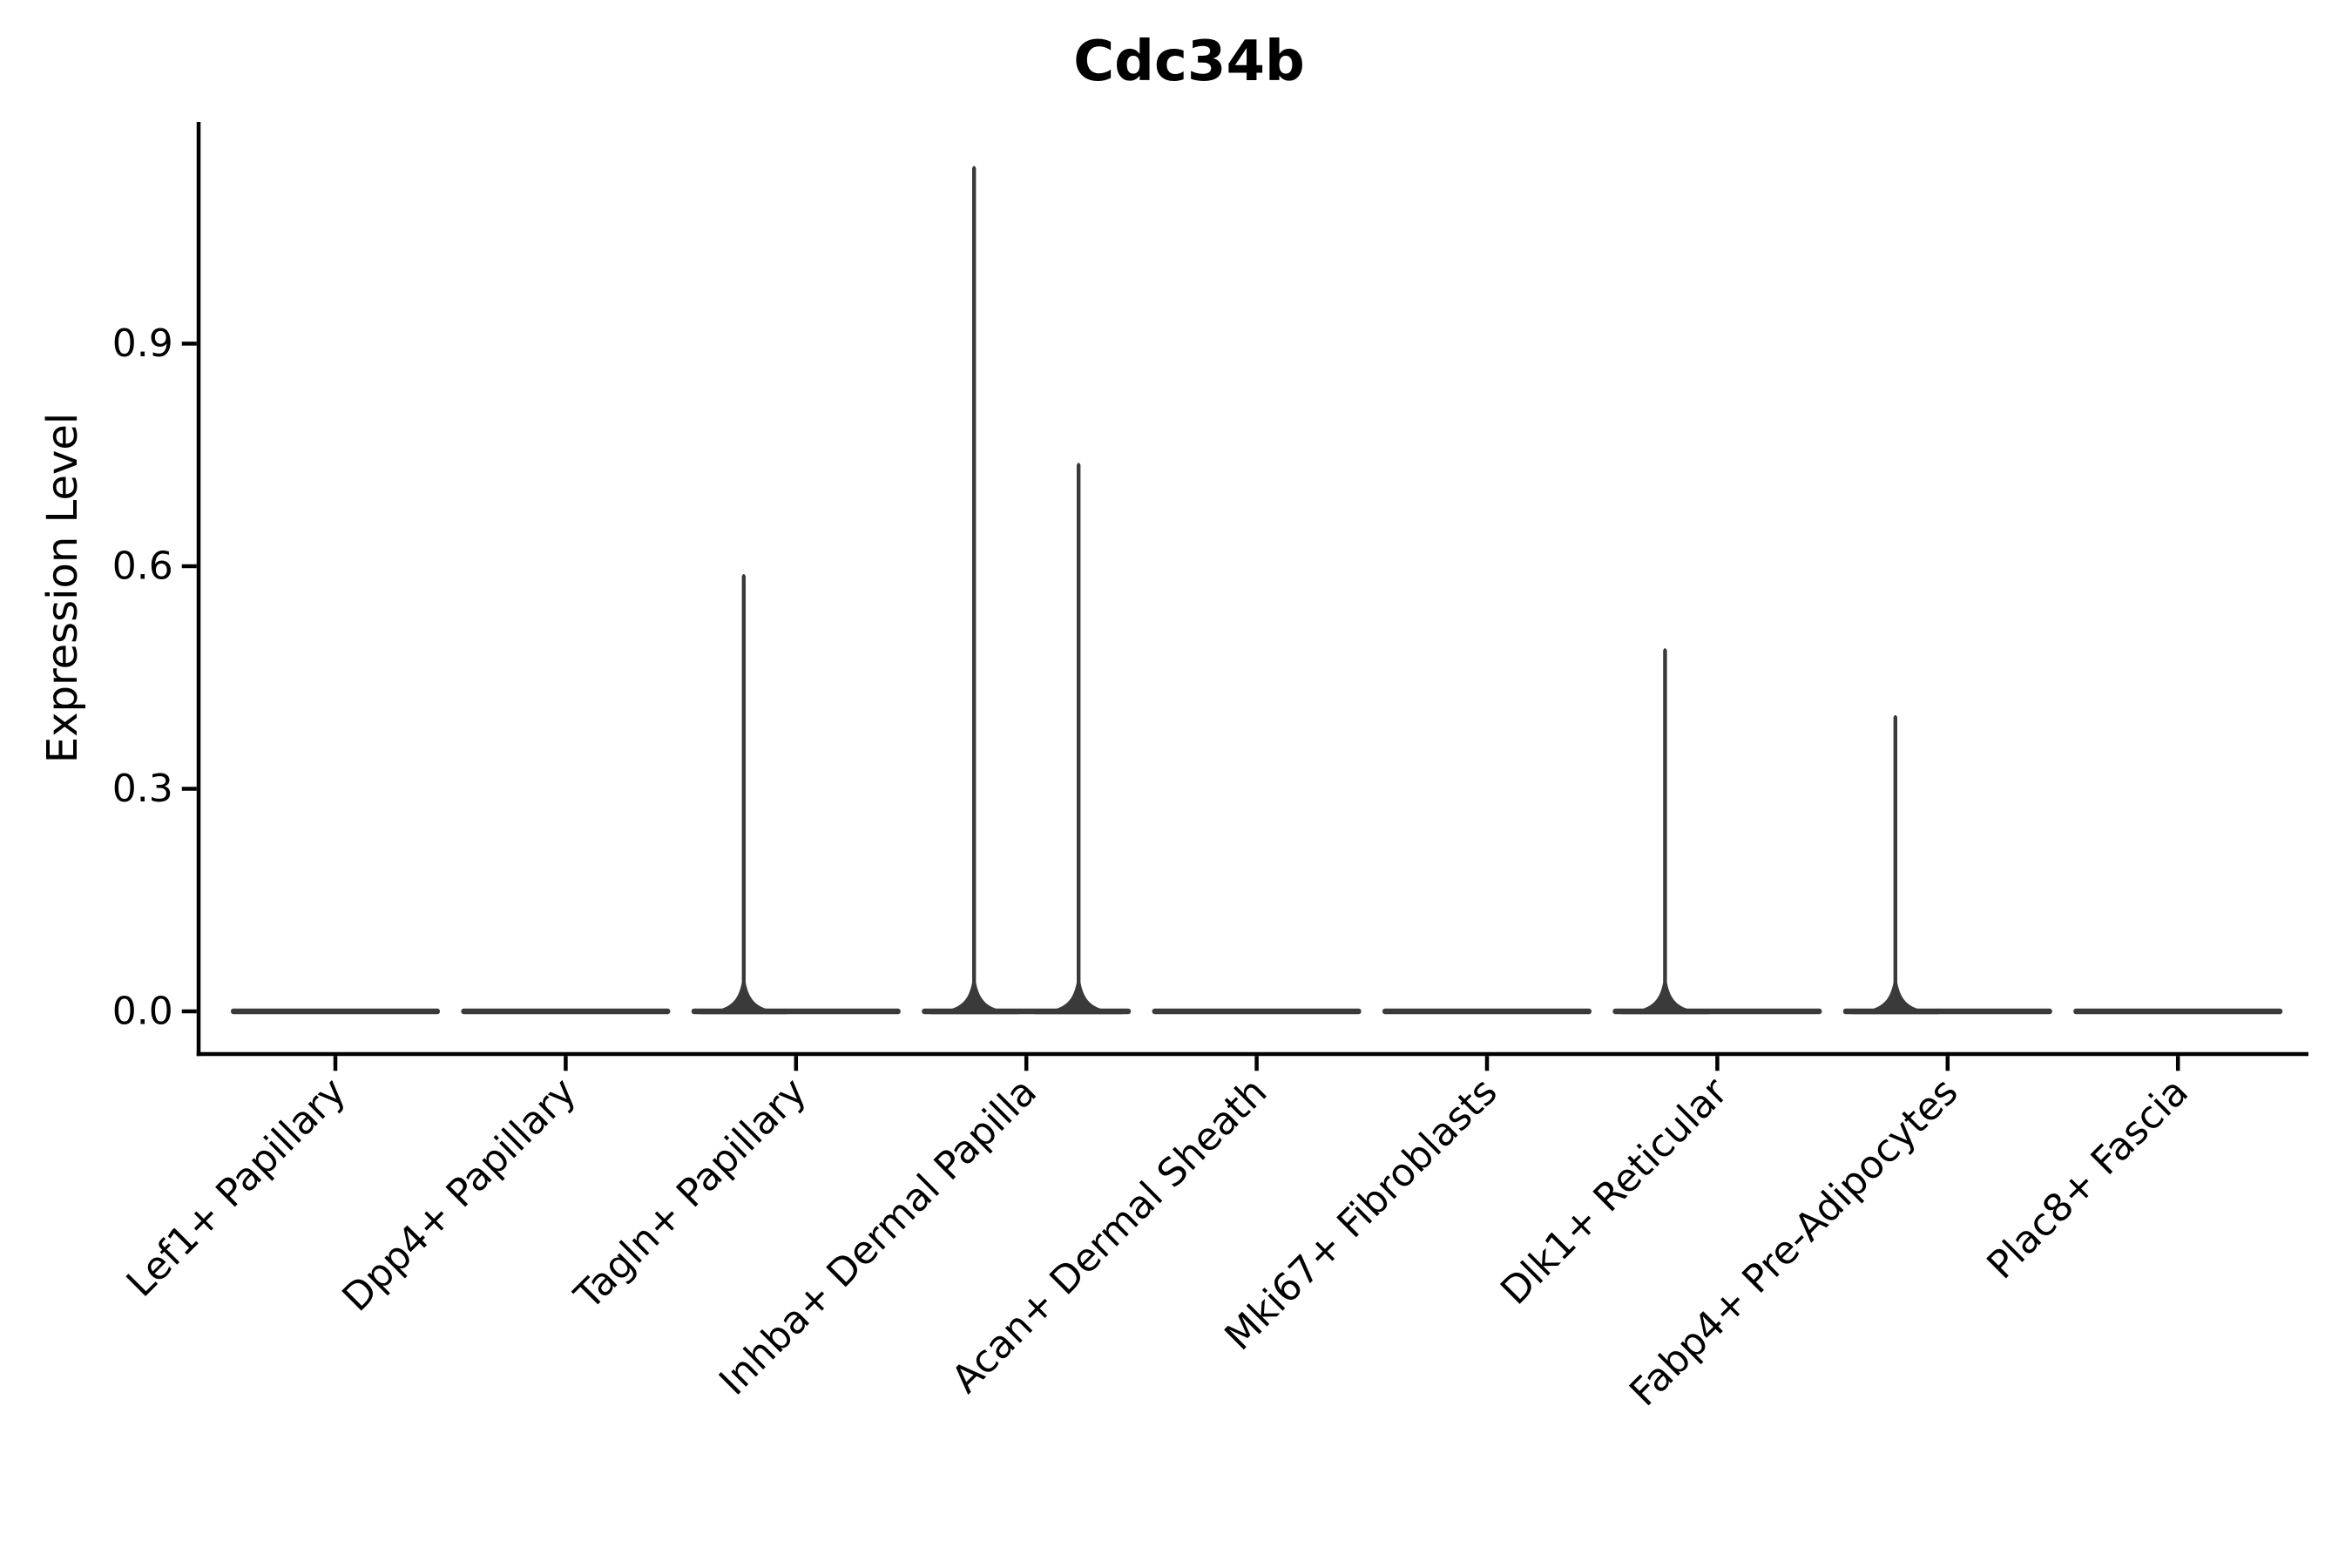 Image resolution: width=2352 pixels, height=1568 pixels. Describe the element at coordinates (142, 789) in the screenshot. I see `y-tick-label: 0.3` at that location.